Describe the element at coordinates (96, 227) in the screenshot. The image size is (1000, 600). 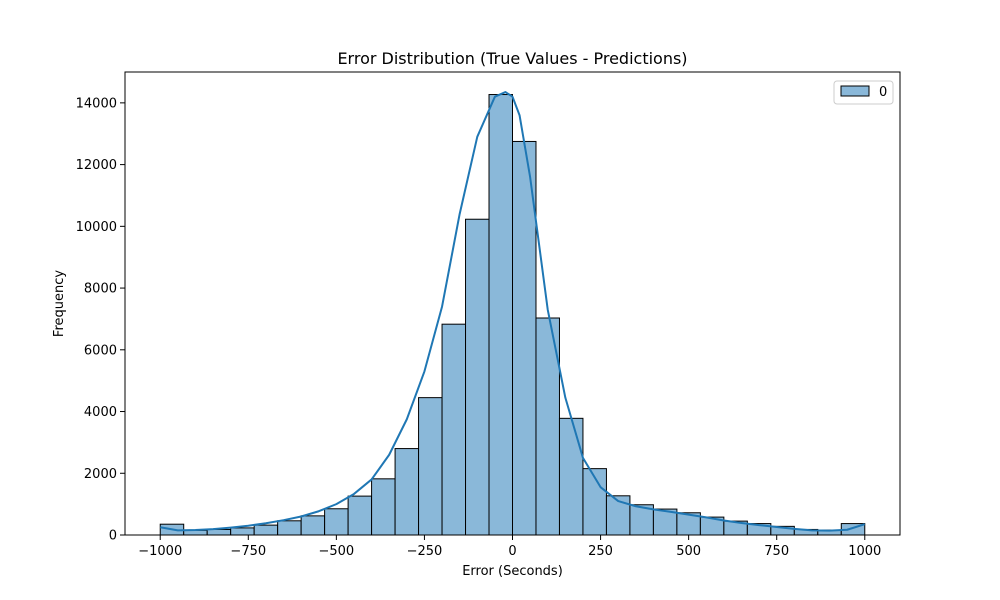
I see `y-tick-label: 10000` at that location.